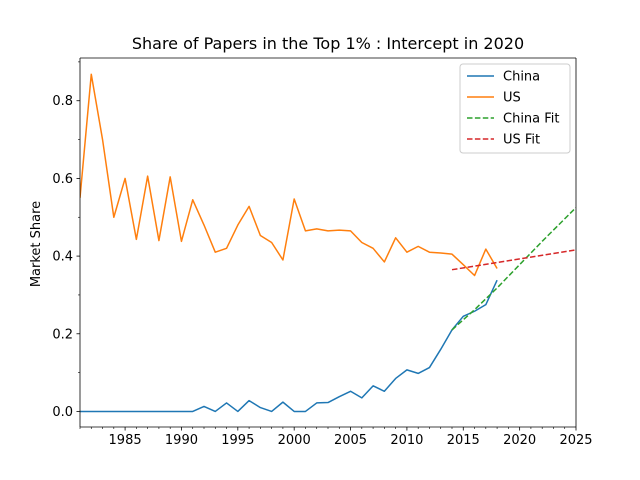 The width and height of the screenshot is (640, 480). Describe the element at coordinates (521, 77) in the screenshot. I see `legend-label-china: China` at that location.